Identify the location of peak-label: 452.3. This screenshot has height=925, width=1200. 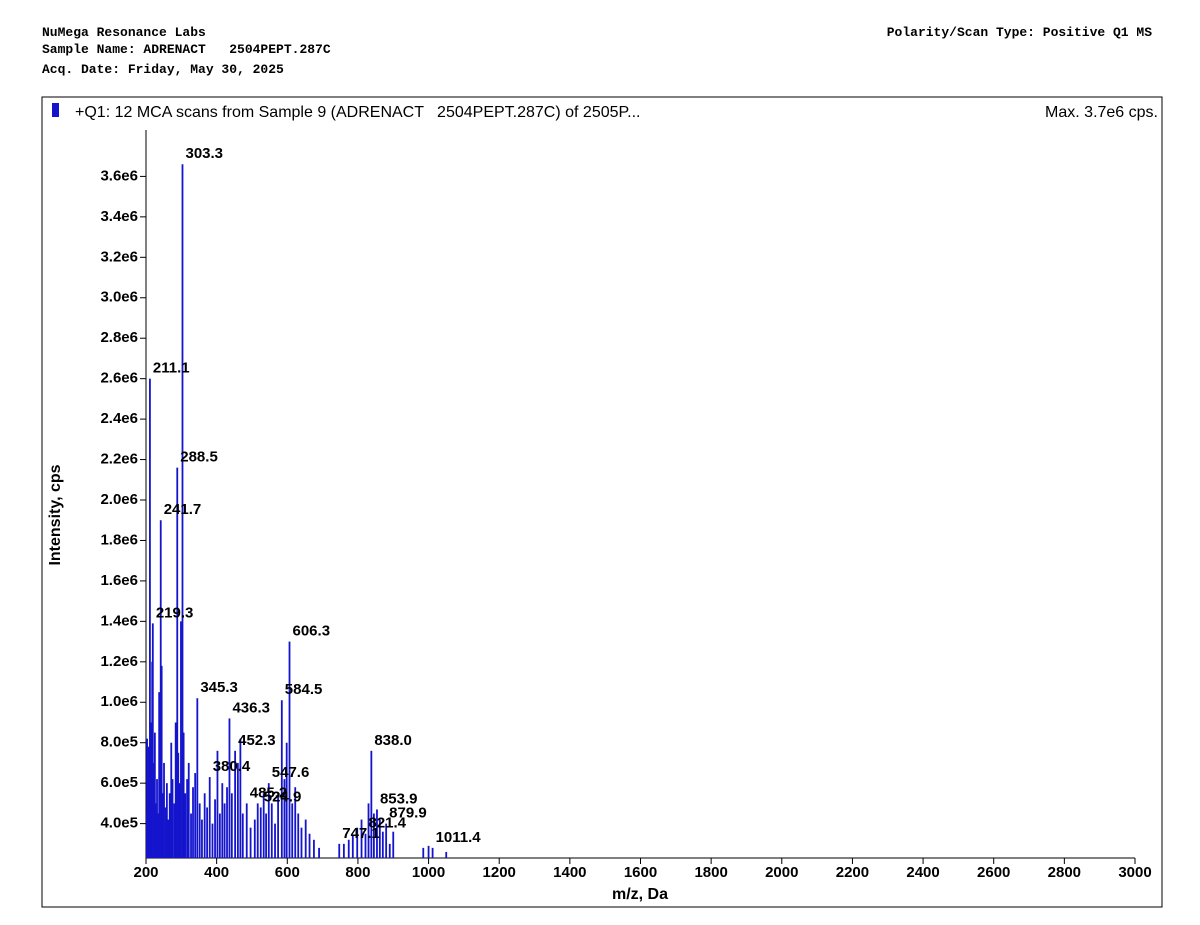
(257, 740).